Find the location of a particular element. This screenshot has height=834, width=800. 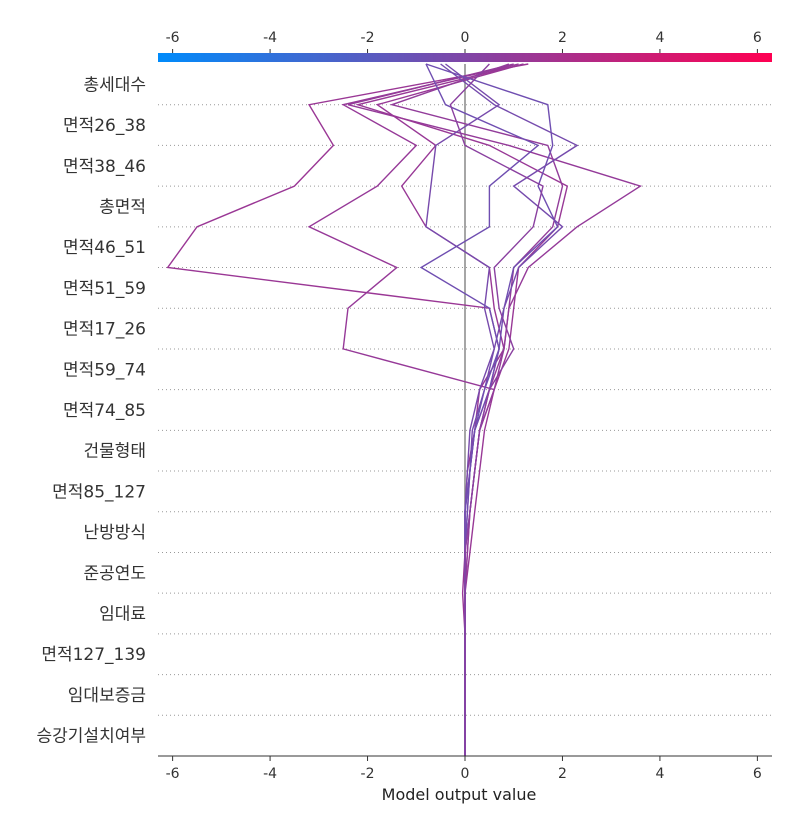

feature-label: 면적59_74 is located at coordinates (104, 370).